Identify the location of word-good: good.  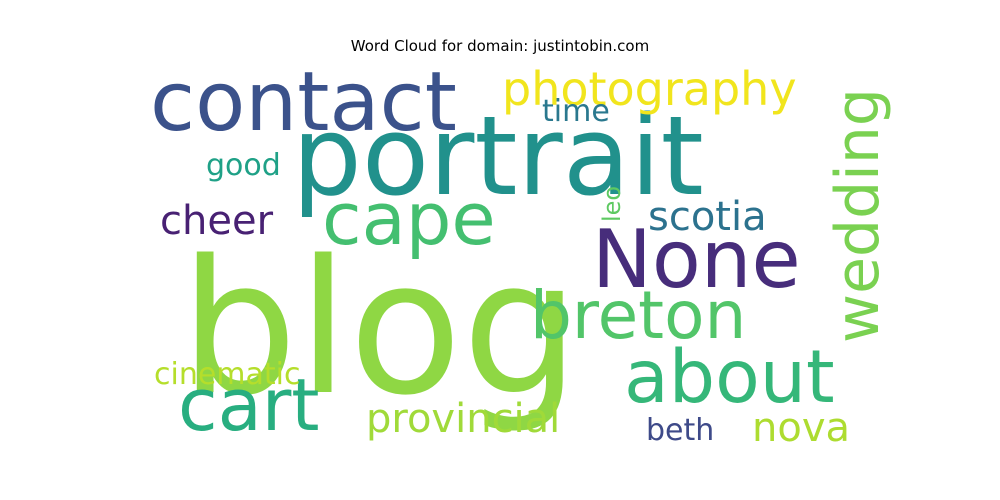
(243, 165).